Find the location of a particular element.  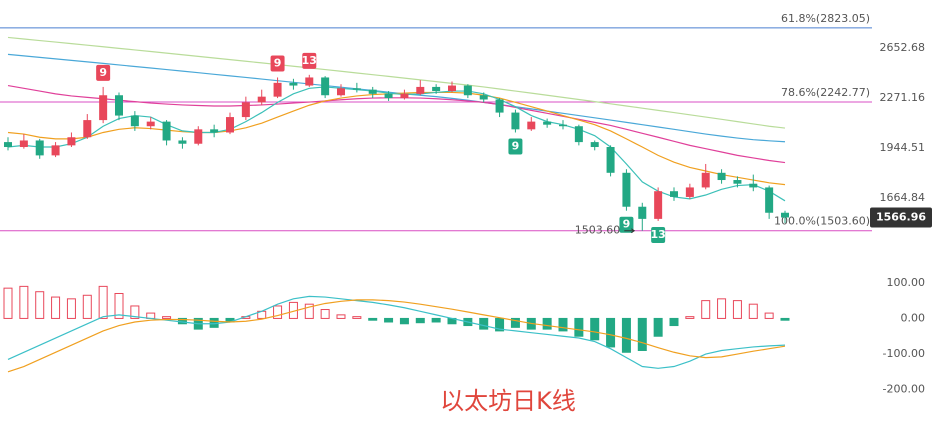

chart-title: 以太坊日K线 is located at coordinates (508, 401).